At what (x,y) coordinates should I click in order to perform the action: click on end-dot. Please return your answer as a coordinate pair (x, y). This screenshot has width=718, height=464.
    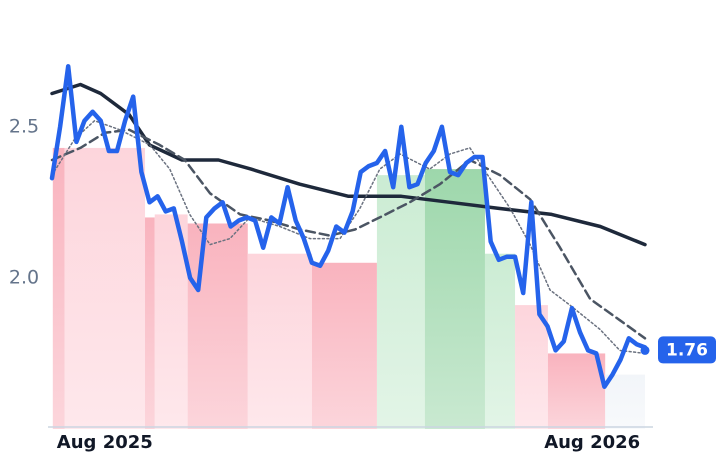
    Looking at the image, I should click on (645, 350).